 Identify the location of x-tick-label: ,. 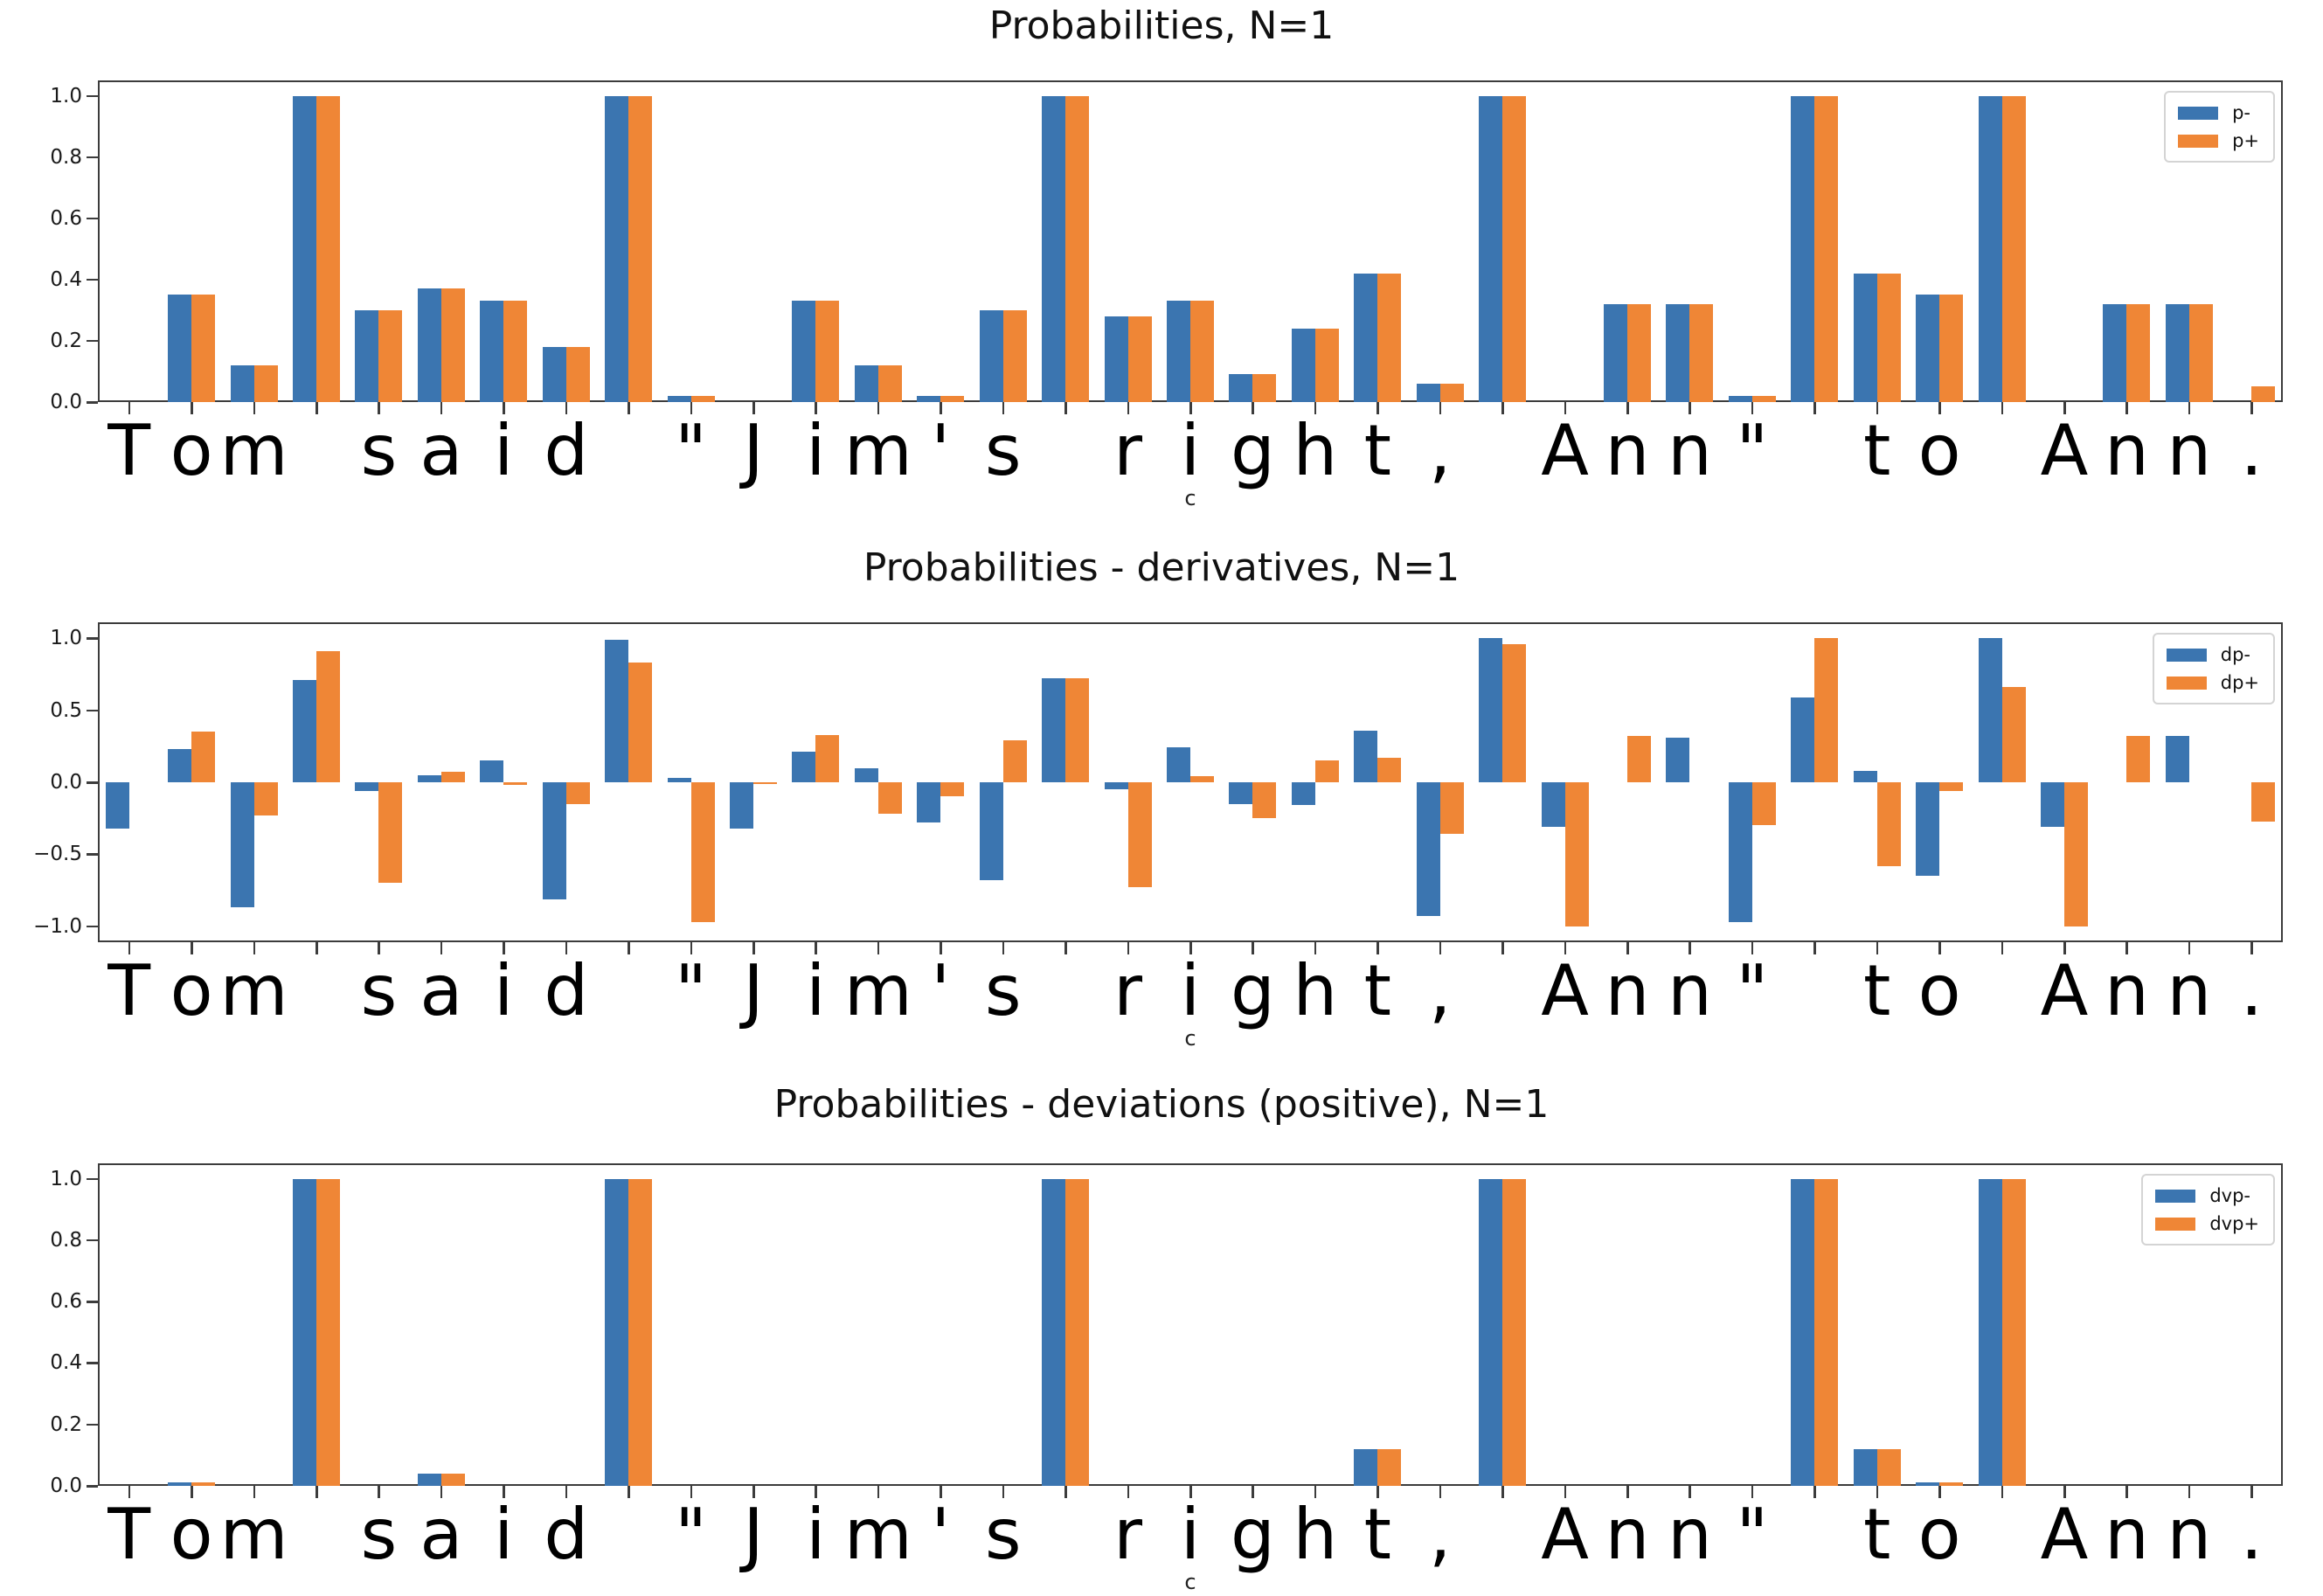
(1440, 1534).